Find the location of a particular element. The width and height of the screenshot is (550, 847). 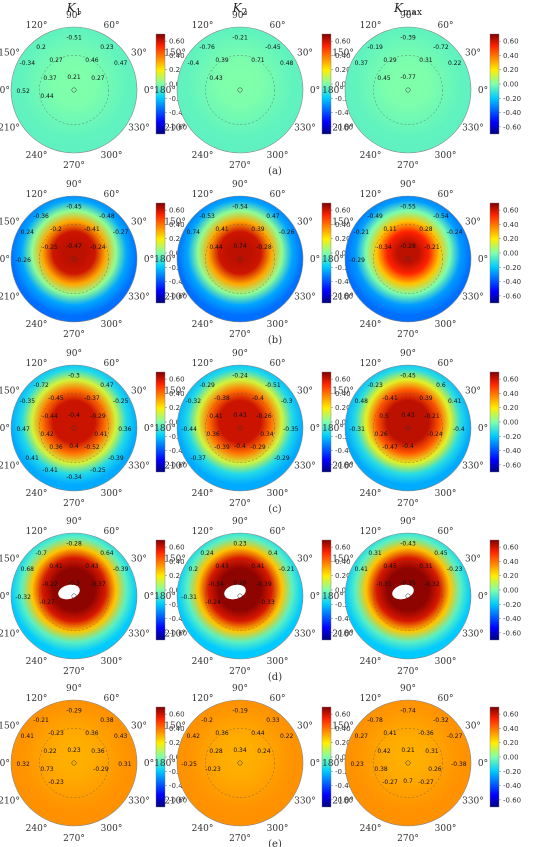

annotation-value: -0.21 is located at coordinates (362, 232).